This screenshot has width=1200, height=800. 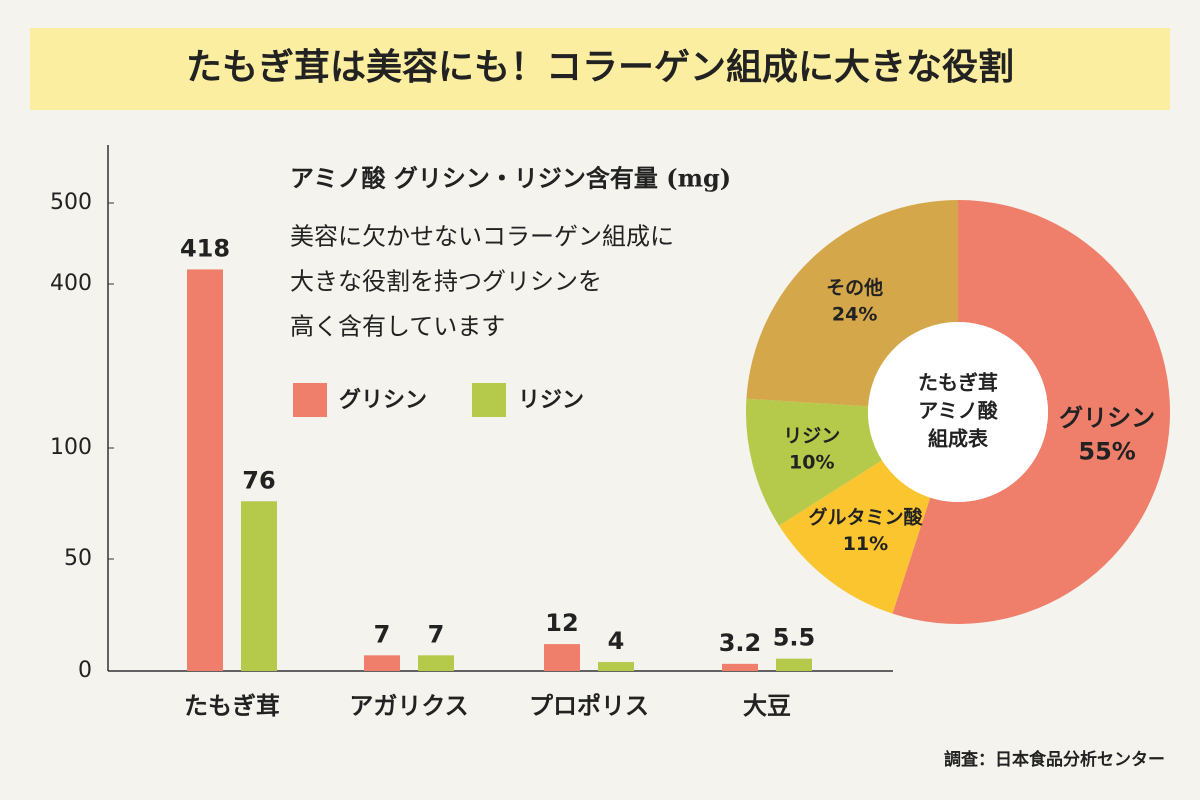 I want to click on x-tick-label: たもぎ茸, so click(x=232, y=706).